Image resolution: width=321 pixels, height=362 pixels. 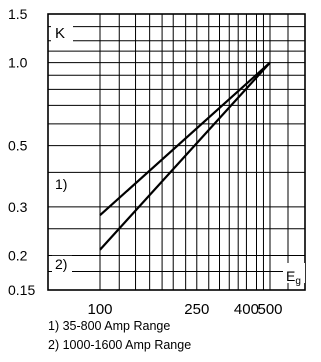 I want to click on x-tick-label: 100, so click(x=99, y=309).